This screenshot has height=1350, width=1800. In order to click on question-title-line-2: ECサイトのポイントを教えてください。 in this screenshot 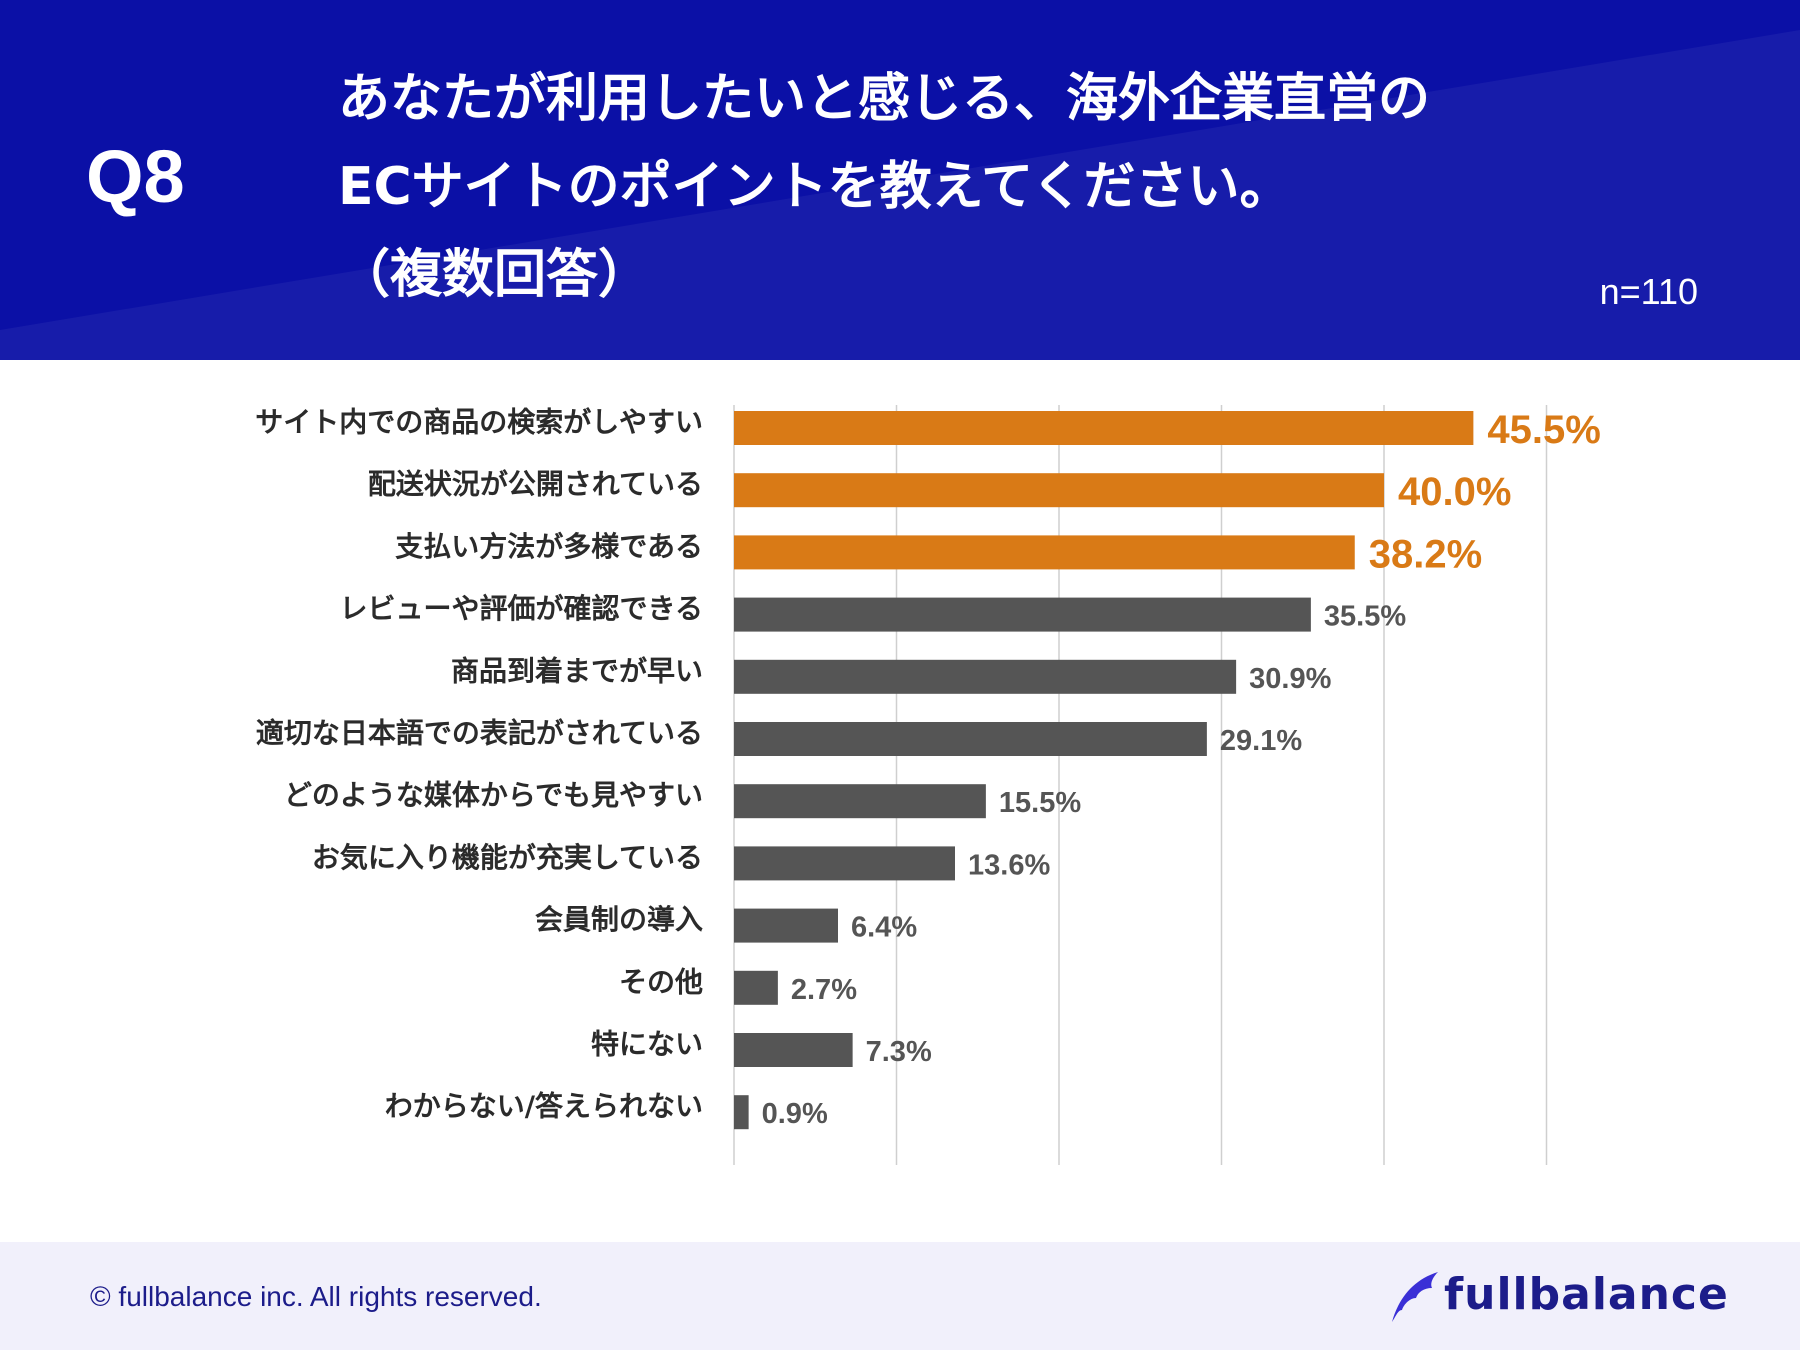, I will do `click(815, 187)`.